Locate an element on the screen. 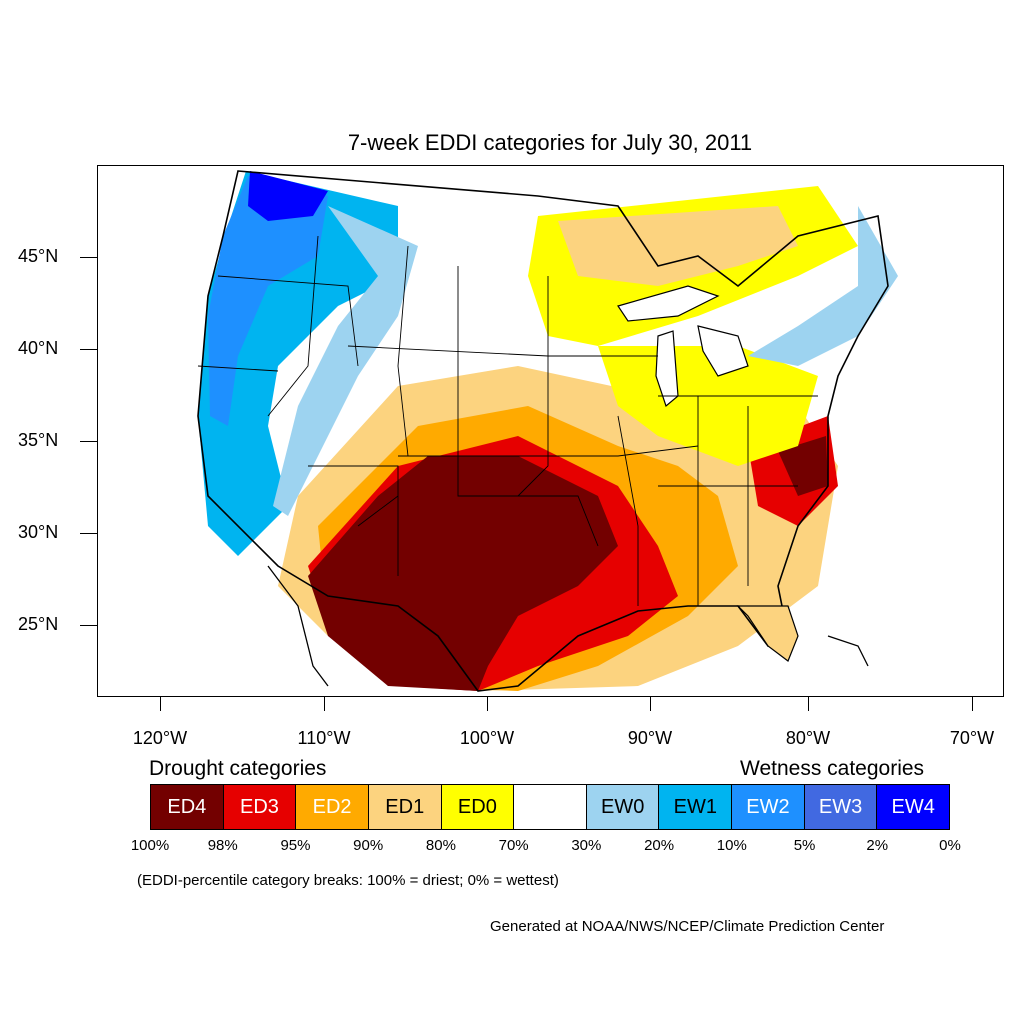  region-ed4-carolinas is located at coordinates (803, 466).